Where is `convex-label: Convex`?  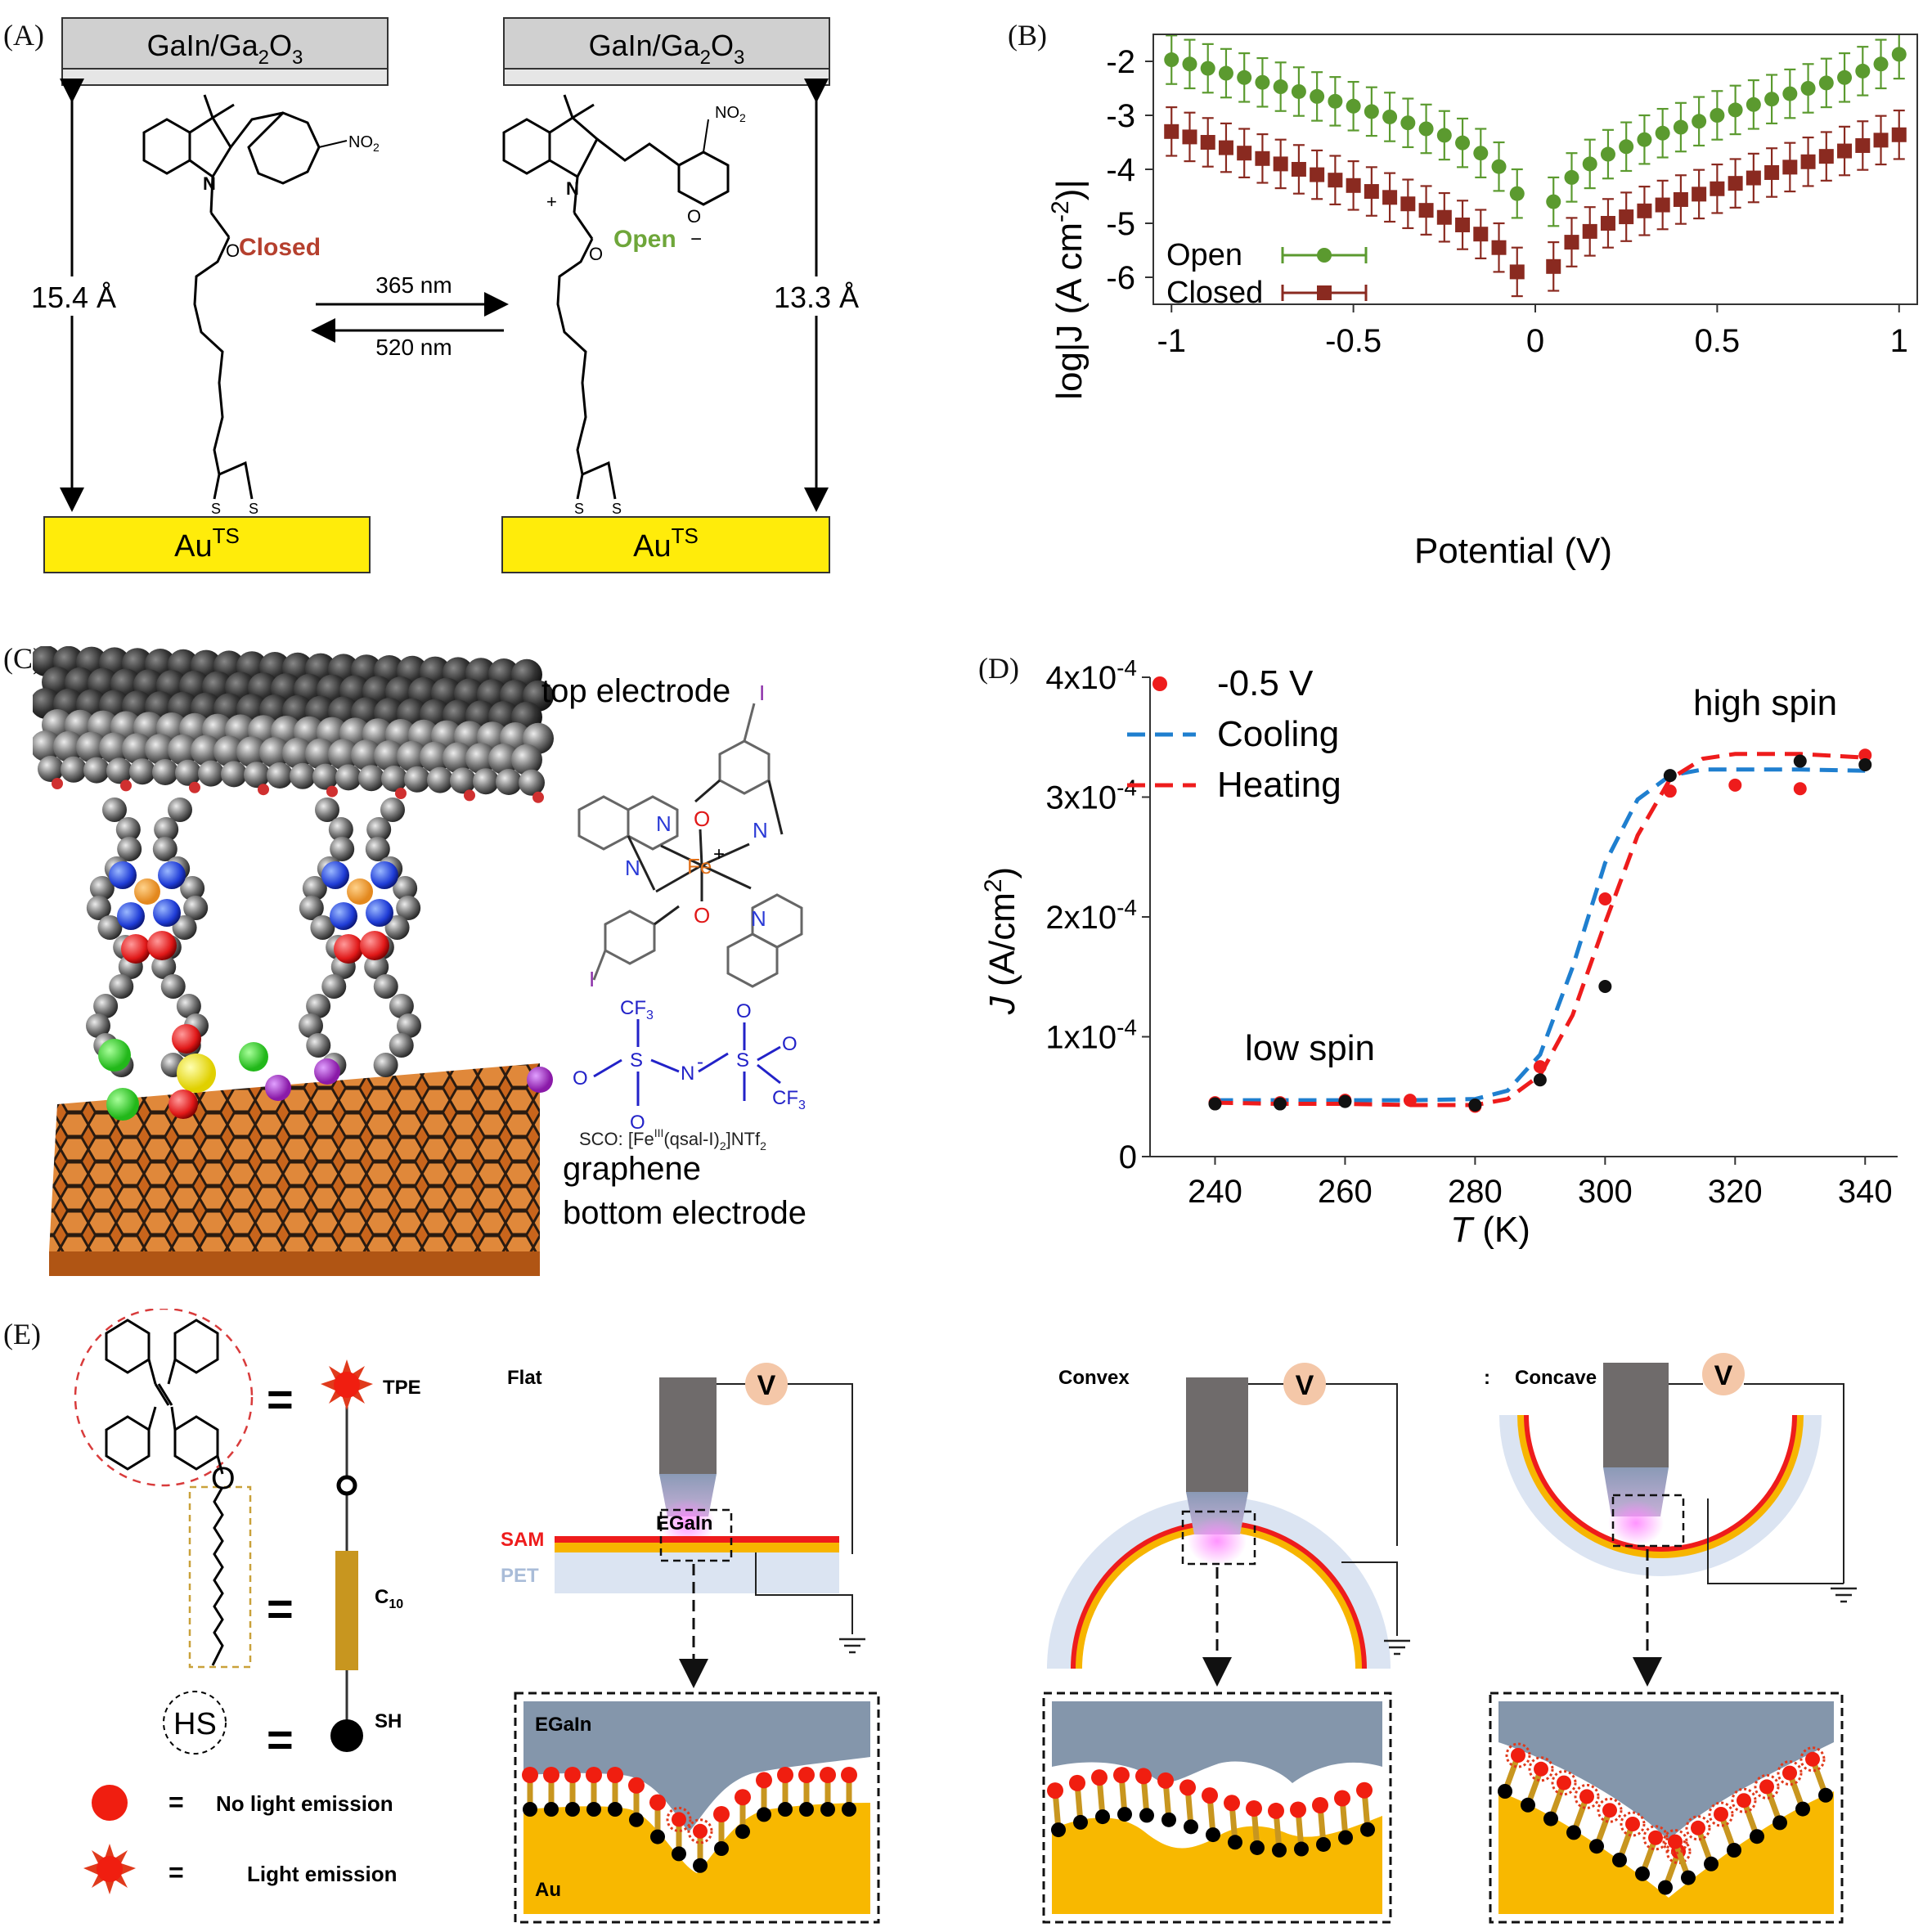 convex-label: Convex is located at coordinates (1094, 1378).